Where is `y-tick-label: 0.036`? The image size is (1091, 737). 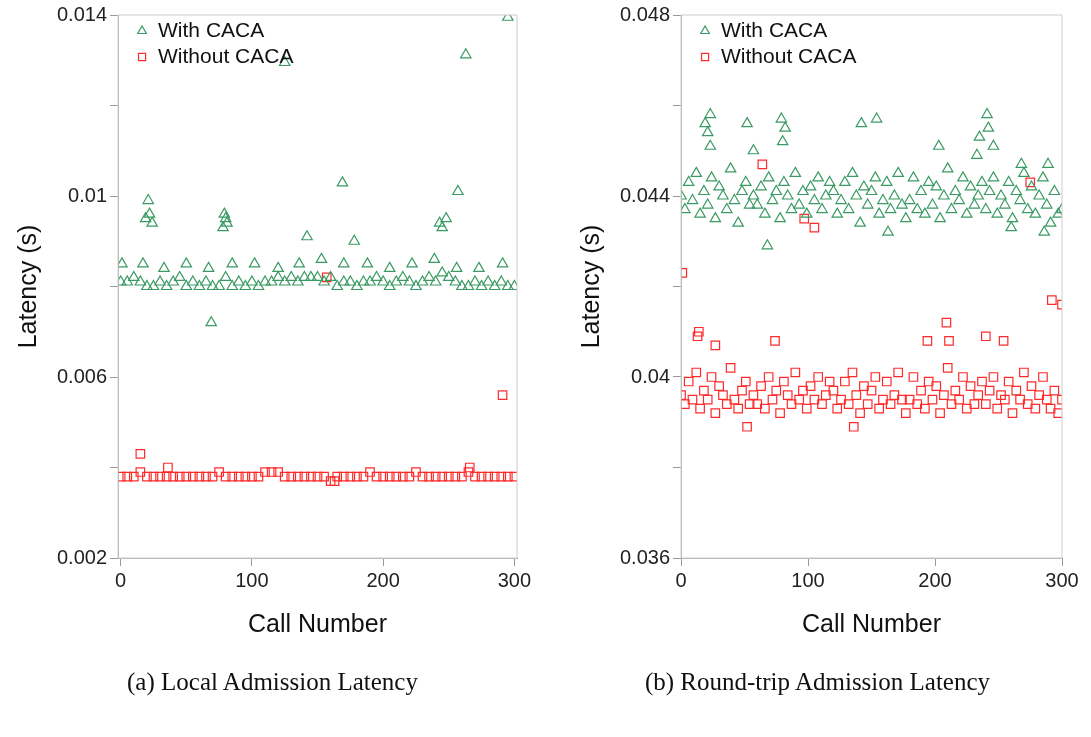 y-tick-label: 0.036 is located at coordinates (645, 556).